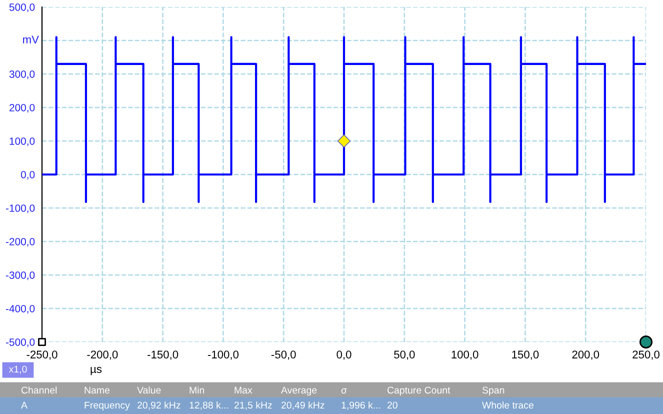 This screenshot has height=414, width=663. What do you see at coordinates (253, 405) in the screenshot?
I see `text: 21,5 kHz` at bounding box center [253, 405].